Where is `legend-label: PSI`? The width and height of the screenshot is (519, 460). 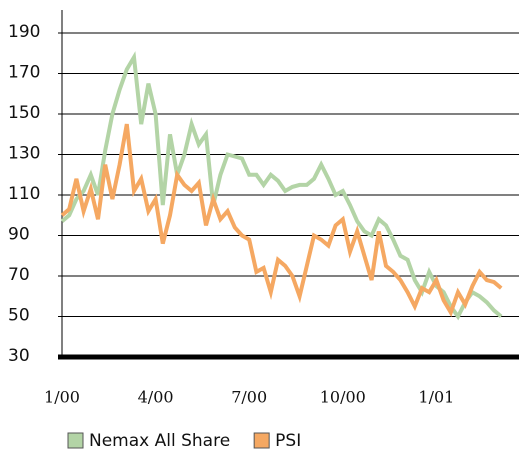 legend-label: PSI is located at coordinates (288, 441).